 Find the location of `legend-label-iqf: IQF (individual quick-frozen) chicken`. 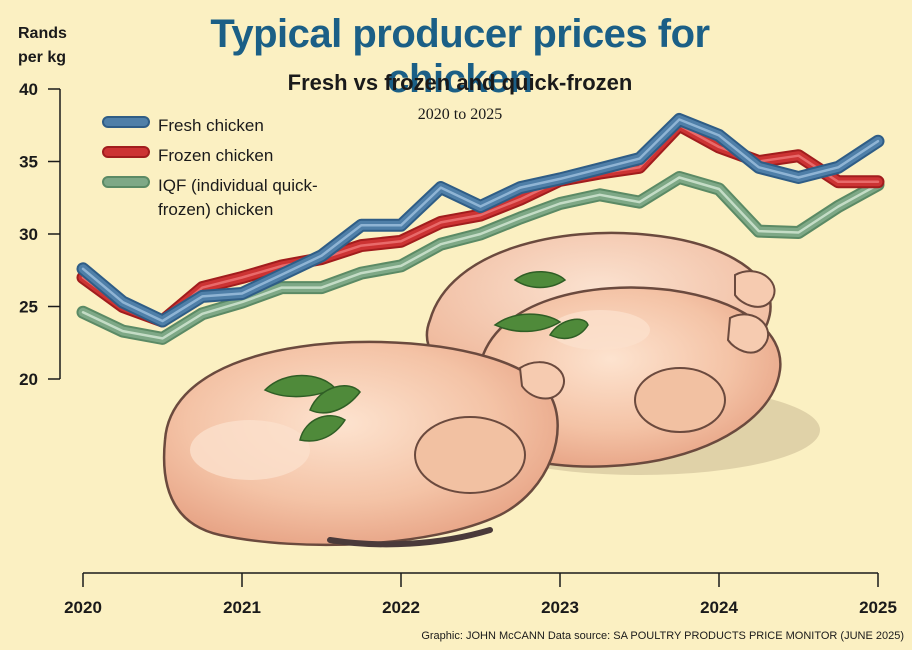

legend-label-iqf: IQF (individual quick-frozen) chicken is located at coordinates (238, 197).